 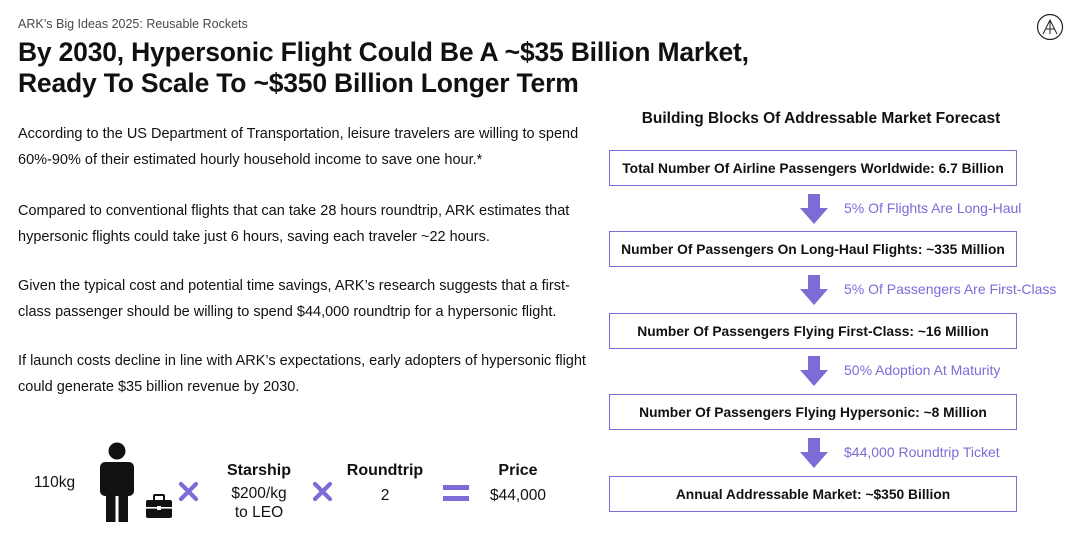 What do you see at coordinates (933, 208) in the screenshot?
I see `step-long-haul: 5% Of Flights Are Long-Haul` at bounding box center [933, 208].